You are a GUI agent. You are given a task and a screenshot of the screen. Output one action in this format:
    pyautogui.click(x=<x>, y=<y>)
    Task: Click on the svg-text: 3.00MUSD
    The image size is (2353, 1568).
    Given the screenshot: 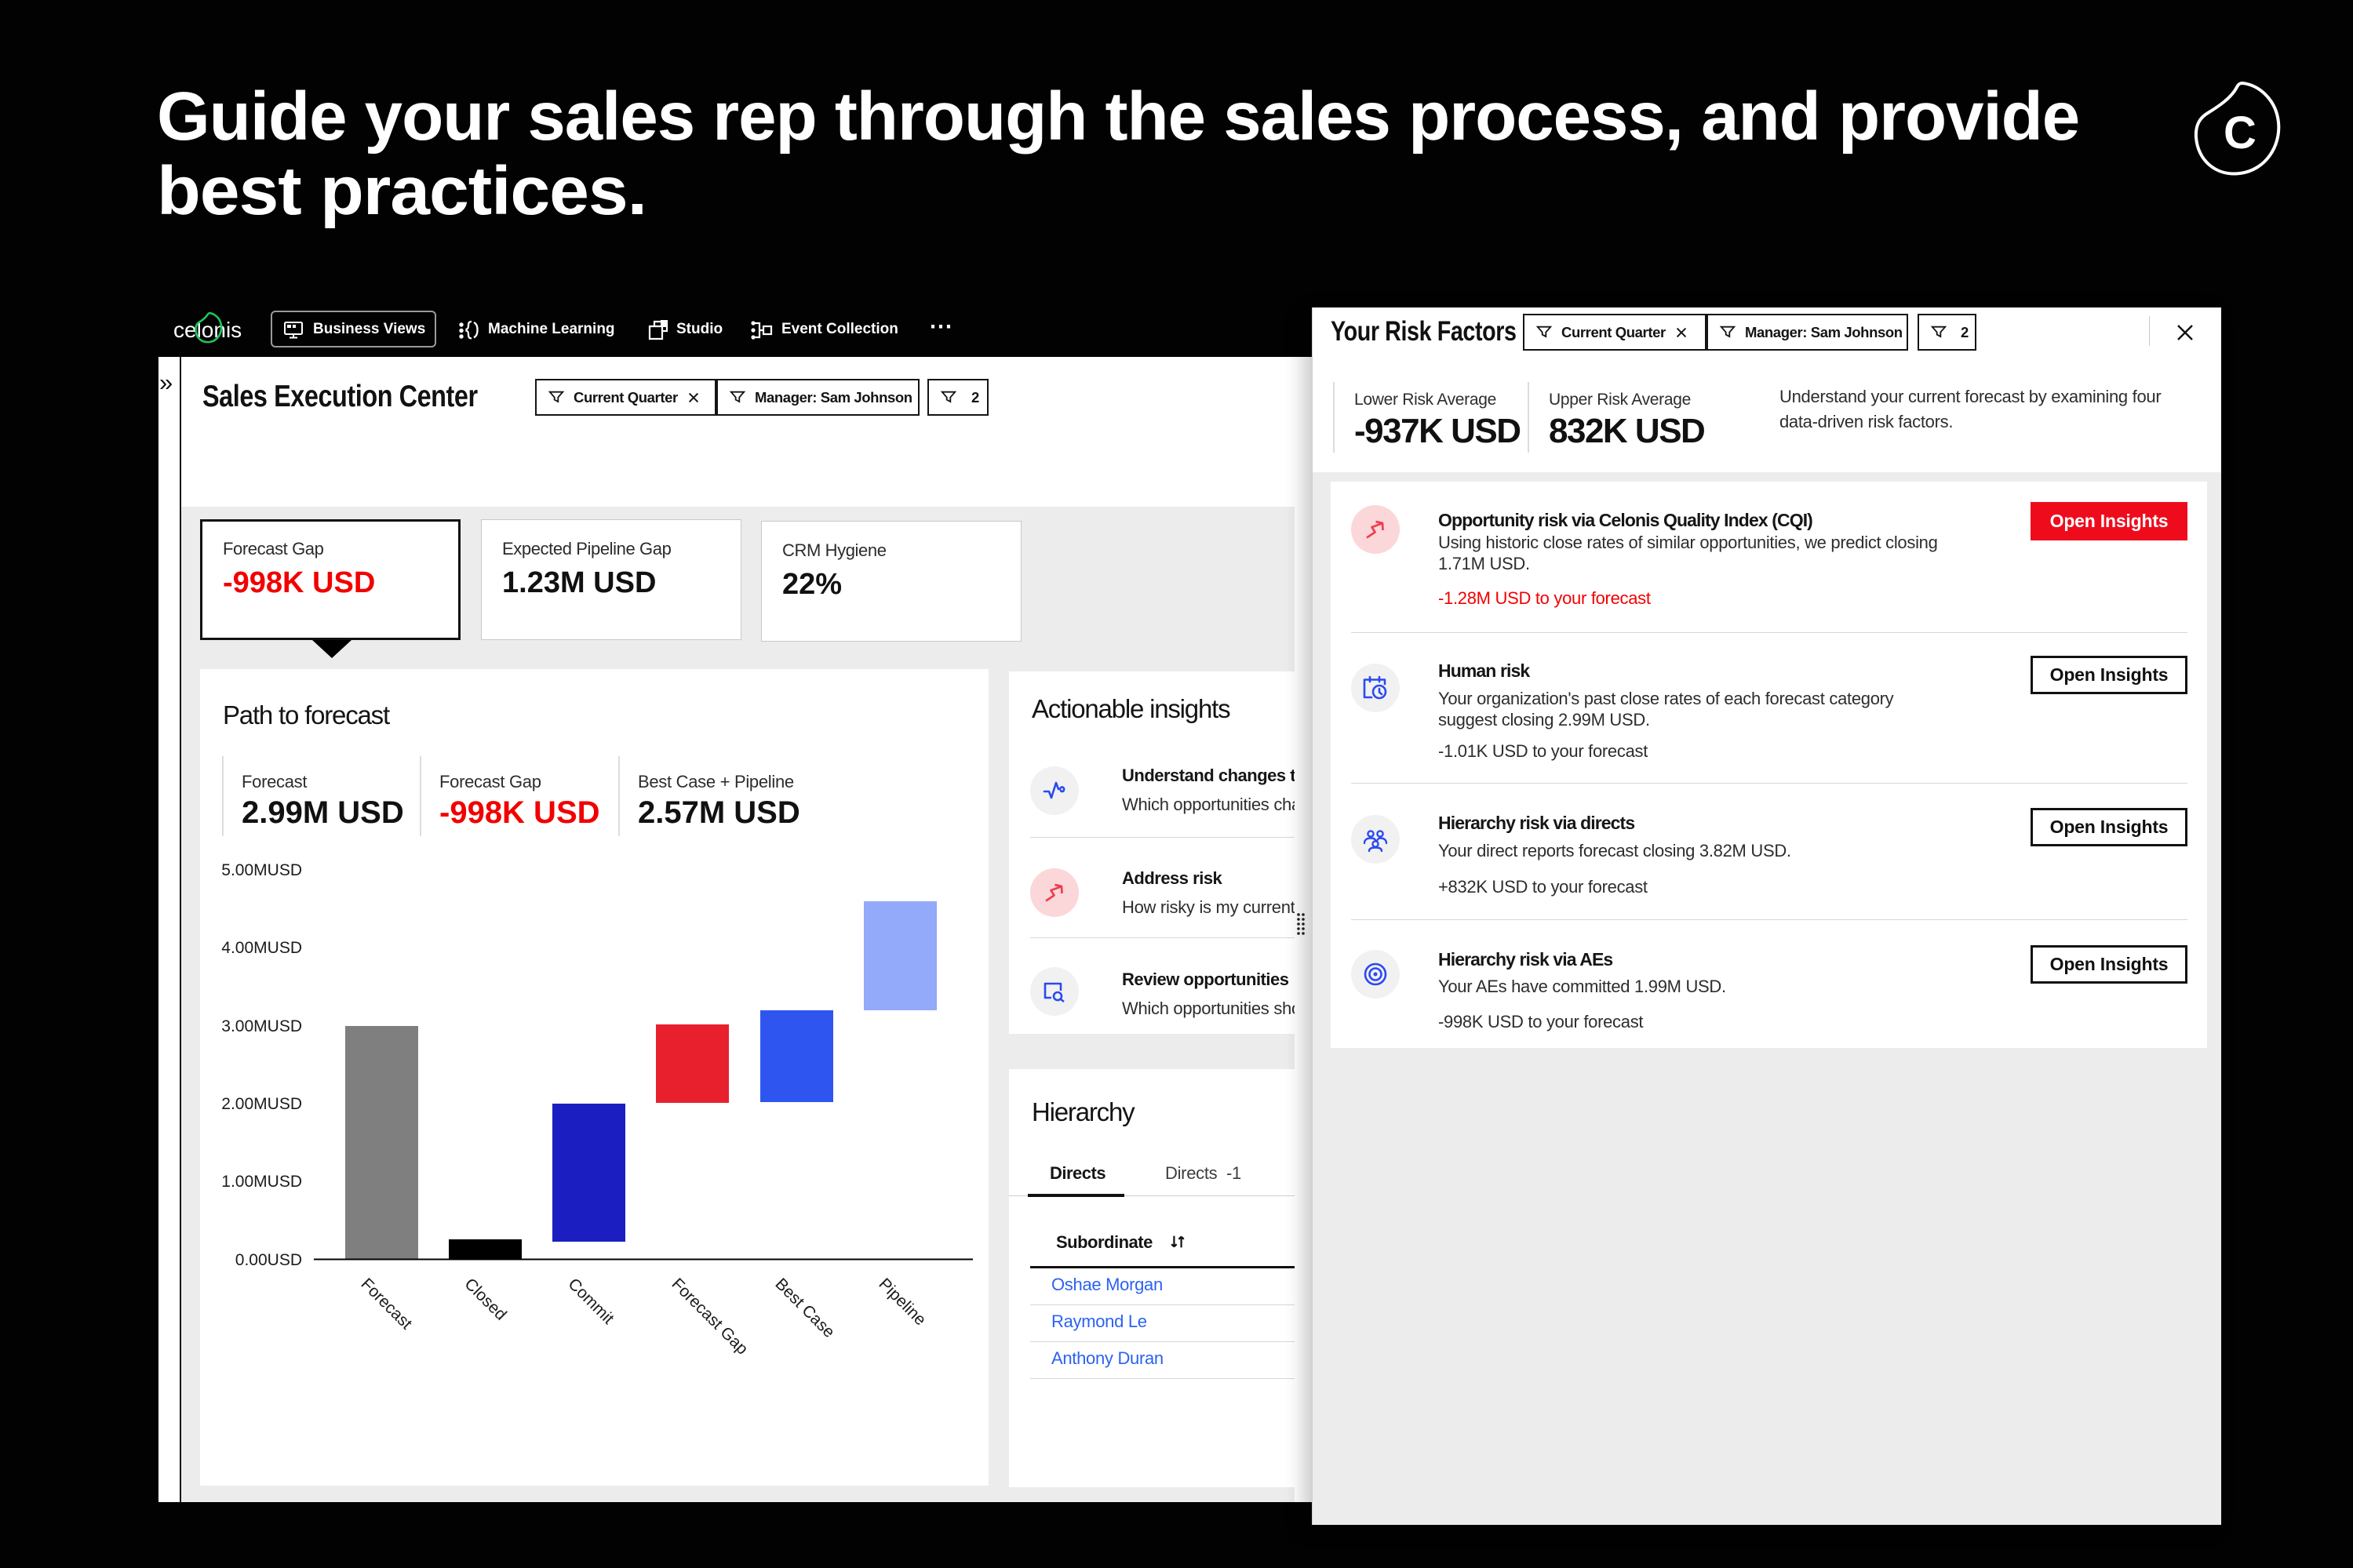 What is the action you would take?
    pyautogui.click(x=261, y=1026)
    